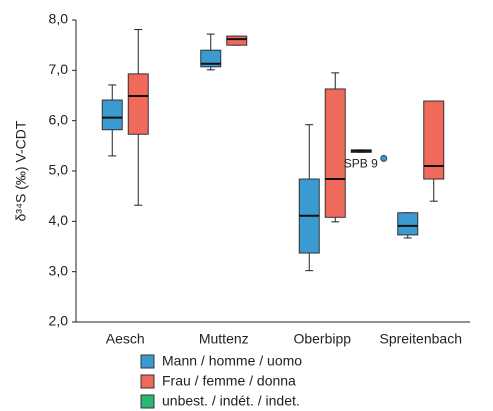 The height and width of the screenshot is (411, 493). What do you see at coordinates (59, 270) in the screenshot?
I see `y-tick-label: 3,0` at bounding box center [59, 270].